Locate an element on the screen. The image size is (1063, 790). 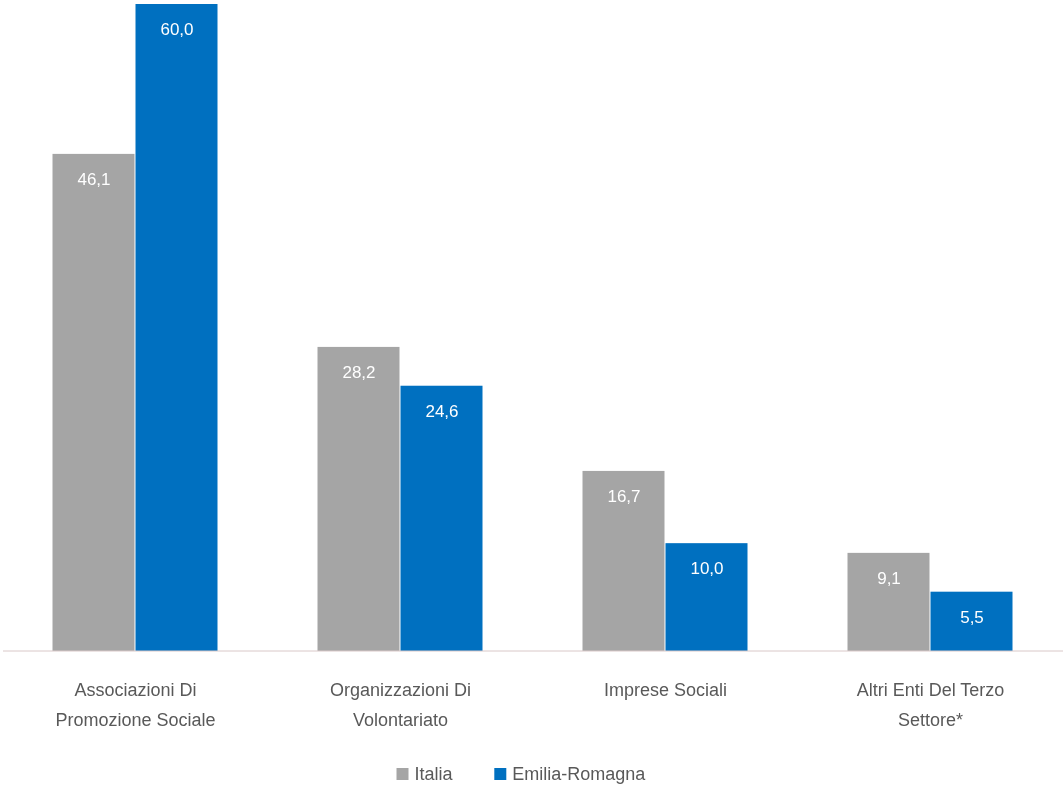
data-label: 5,5 is located at coordinates (972, 617).